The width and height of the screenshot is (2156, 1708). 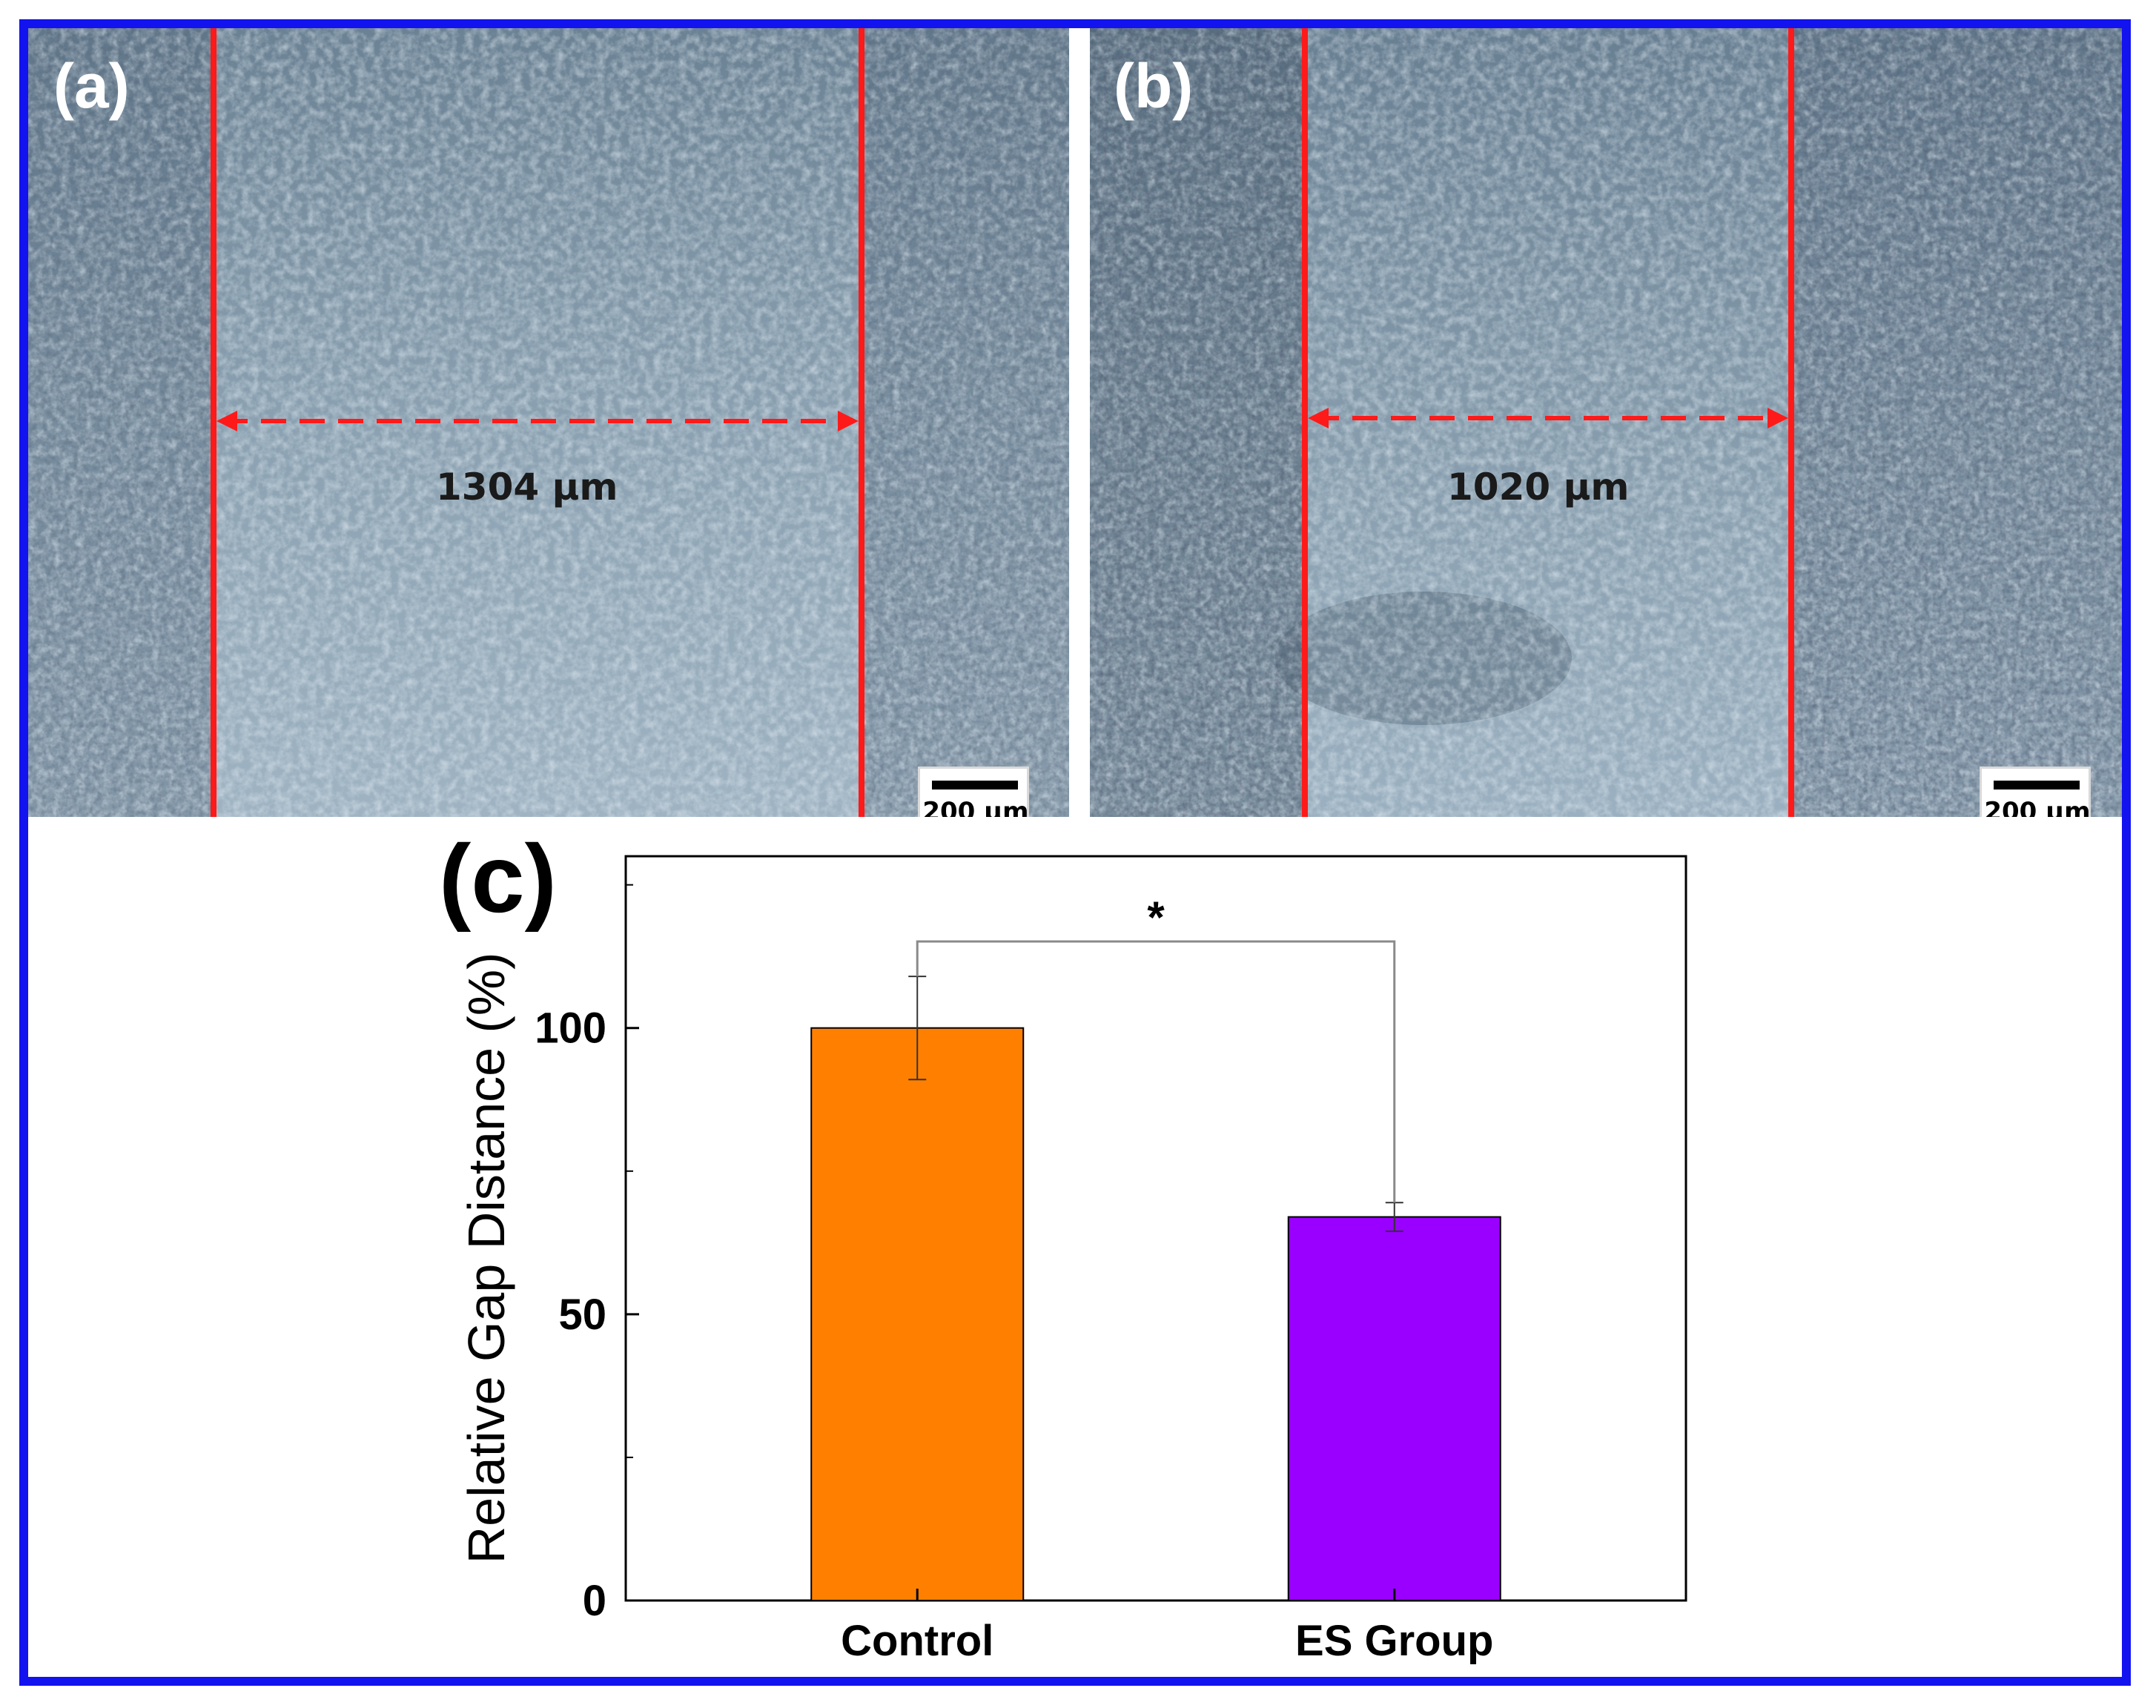 I want to click on x-tick-label: ES Group, so click(x=1394, y=1641).